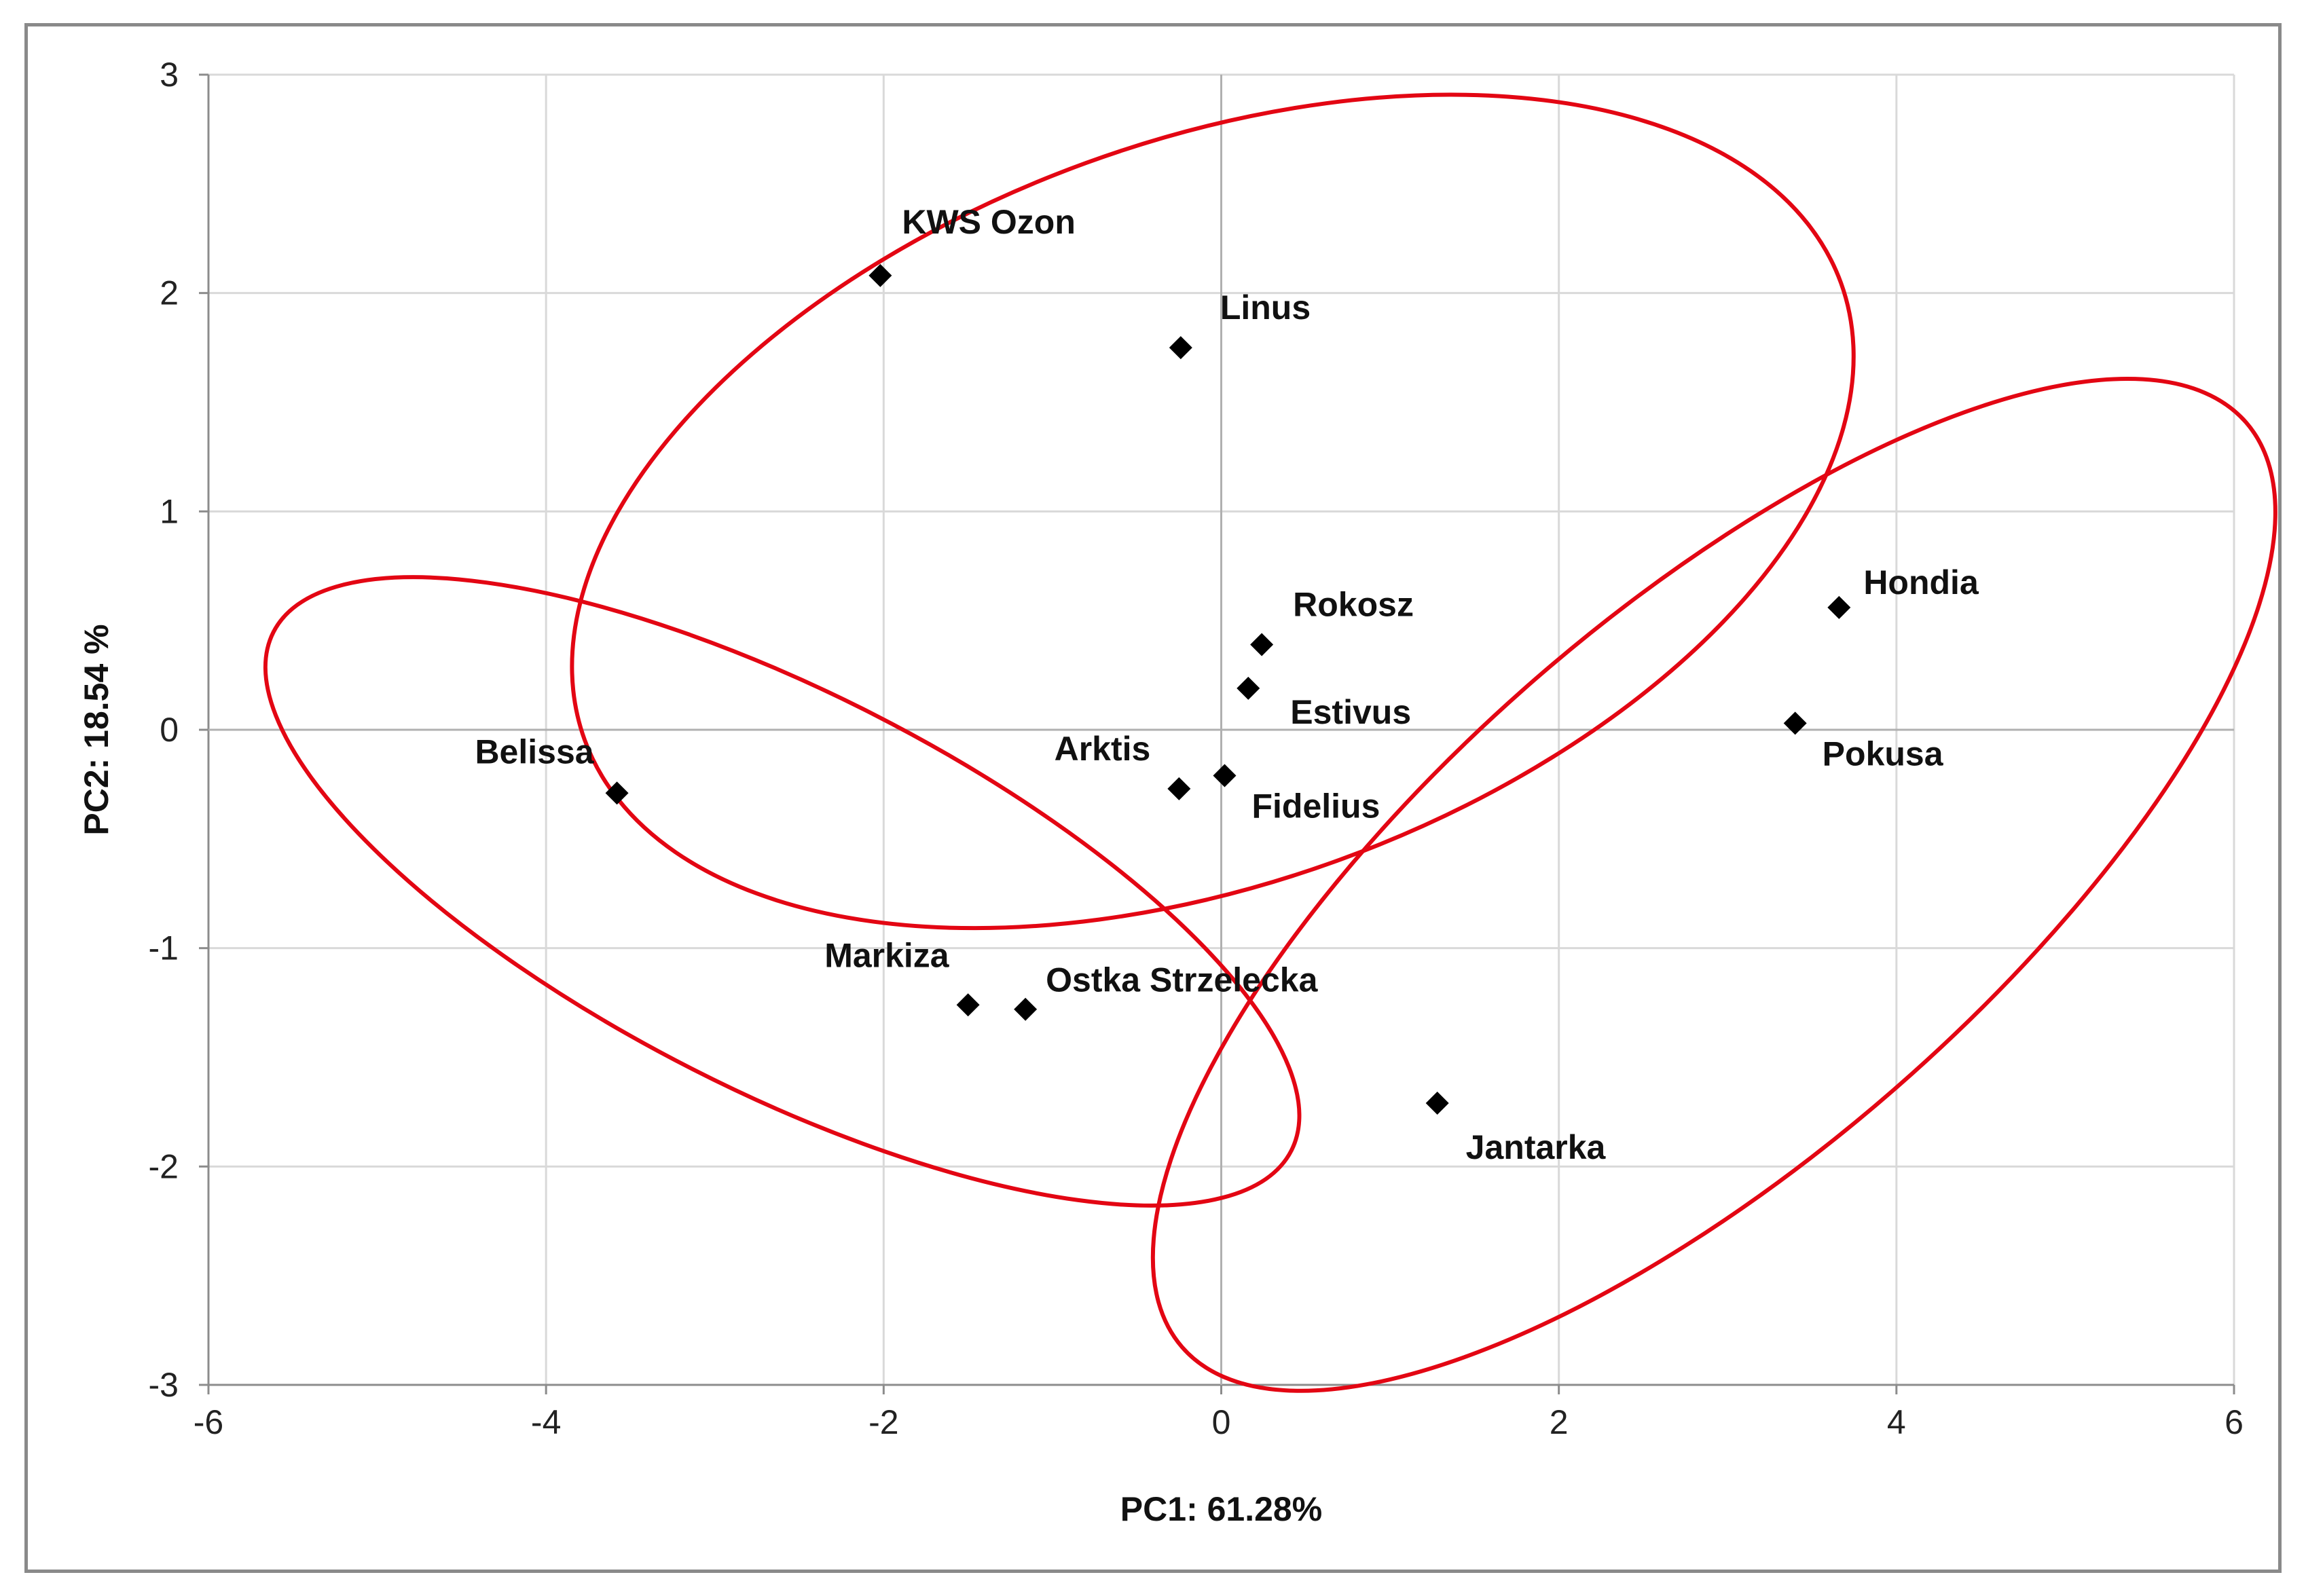 The width and height of the screenshot is (2306, 1596). Describe the element at coordinates (1839, 607) in the screenshot. I see `point-hondia` at that location.